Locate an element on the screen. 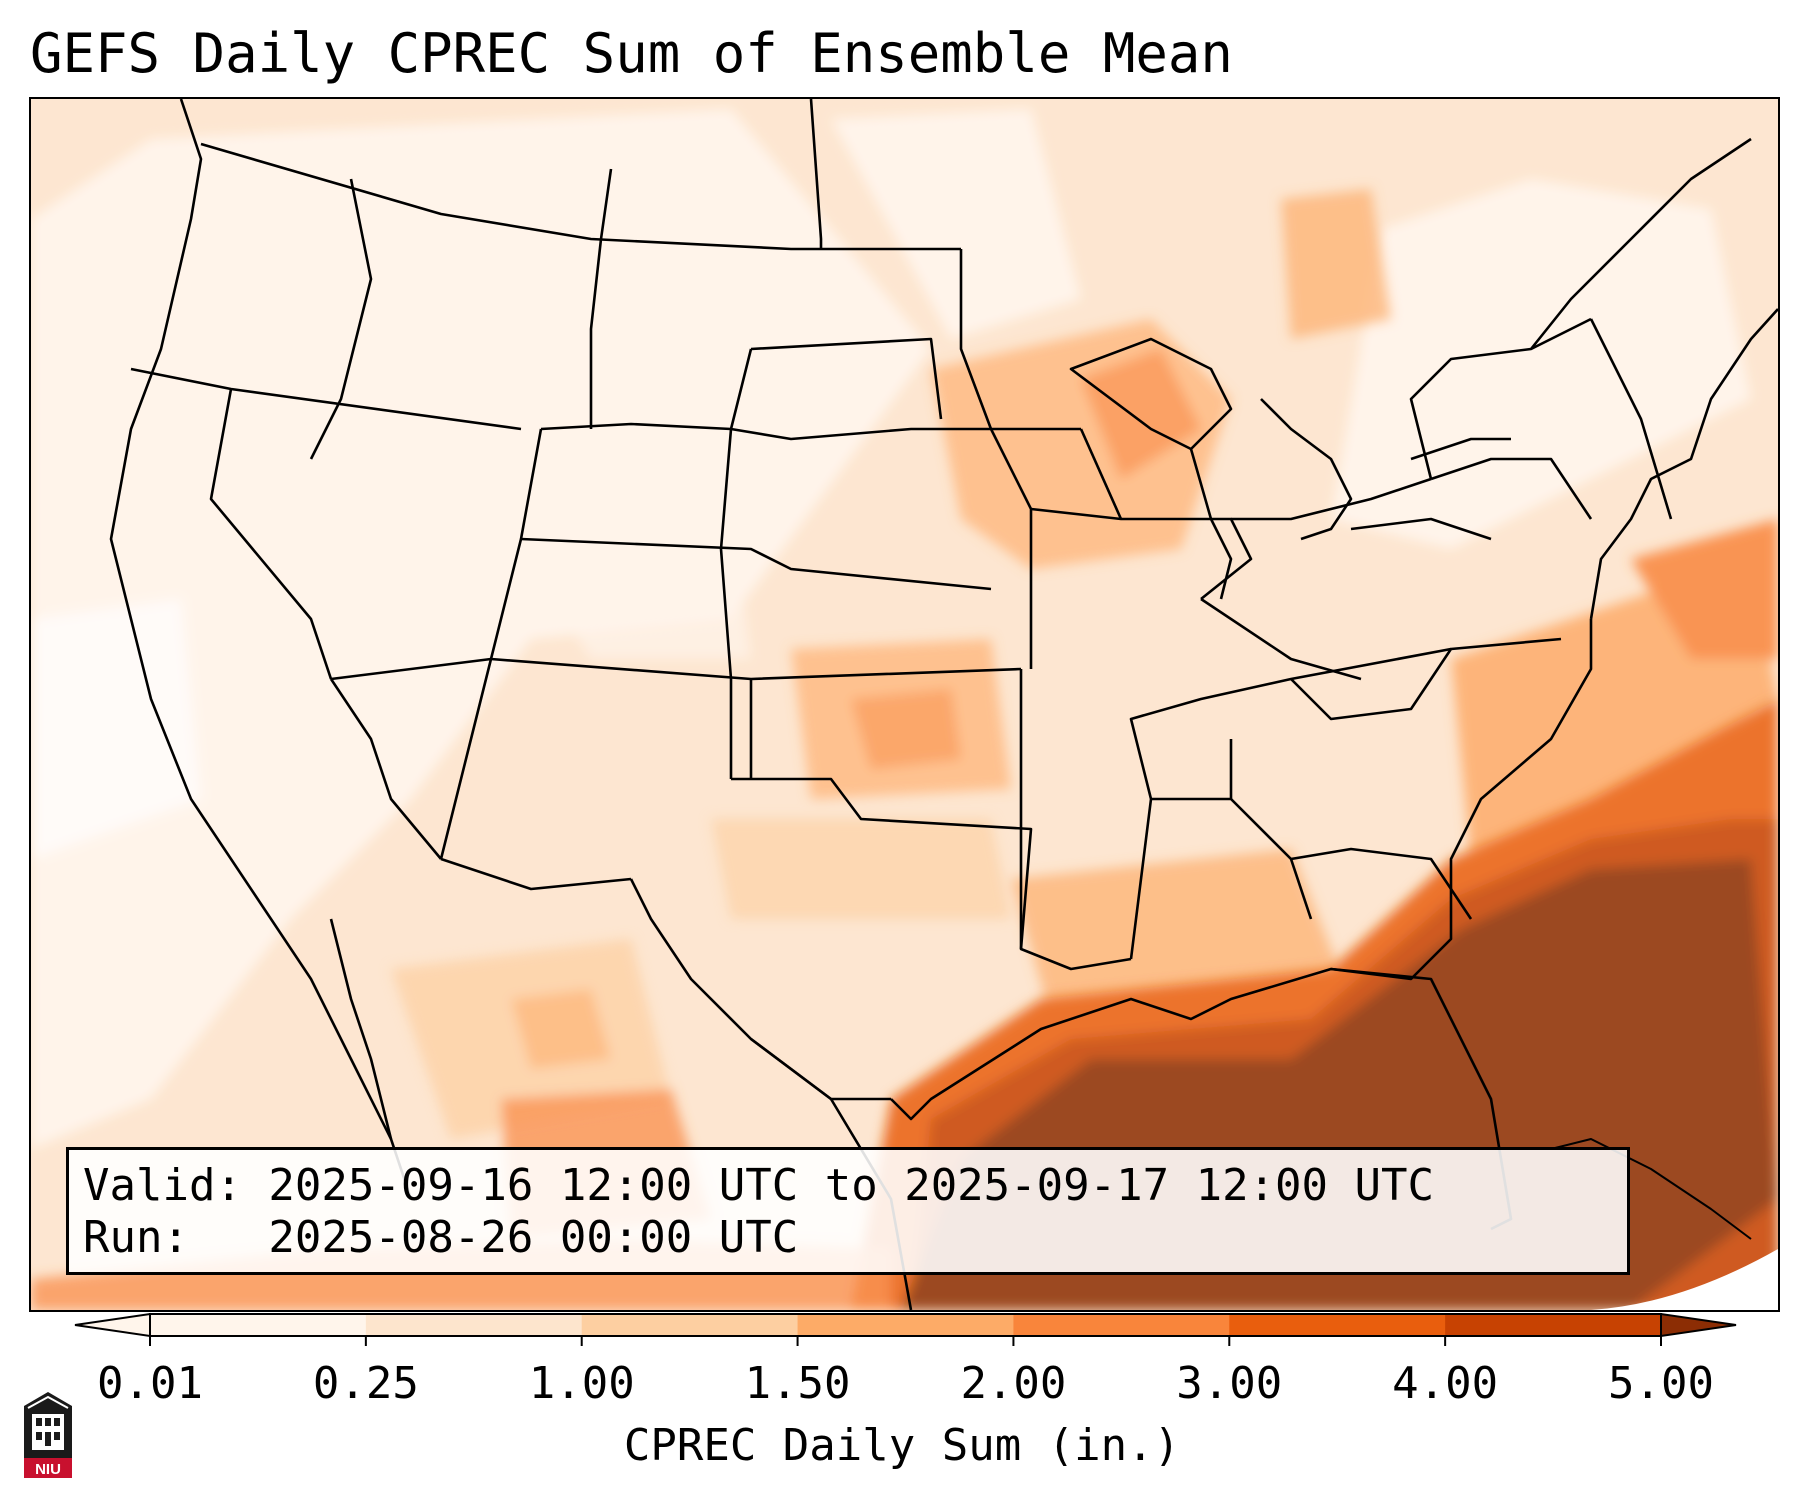 This screenshot has height=1500, width=1803. colorbar-tick-label: 0.25 is located at coordinates (365, 1383).